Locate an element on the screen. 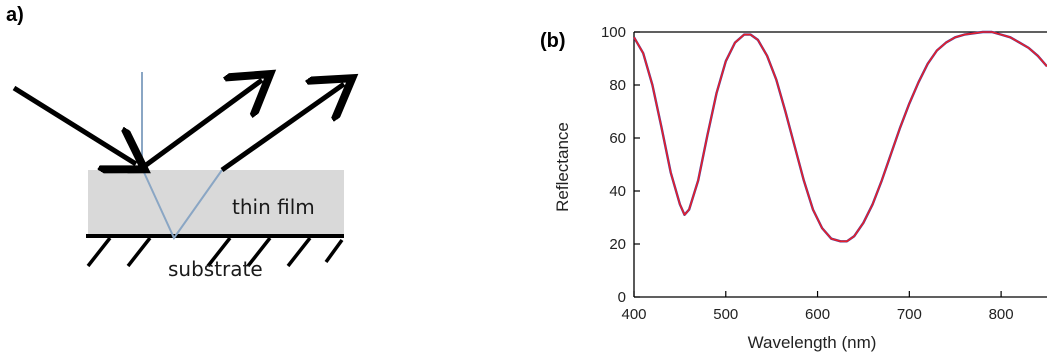  x-tick-label: 500 is located at coordinates (725, 314).